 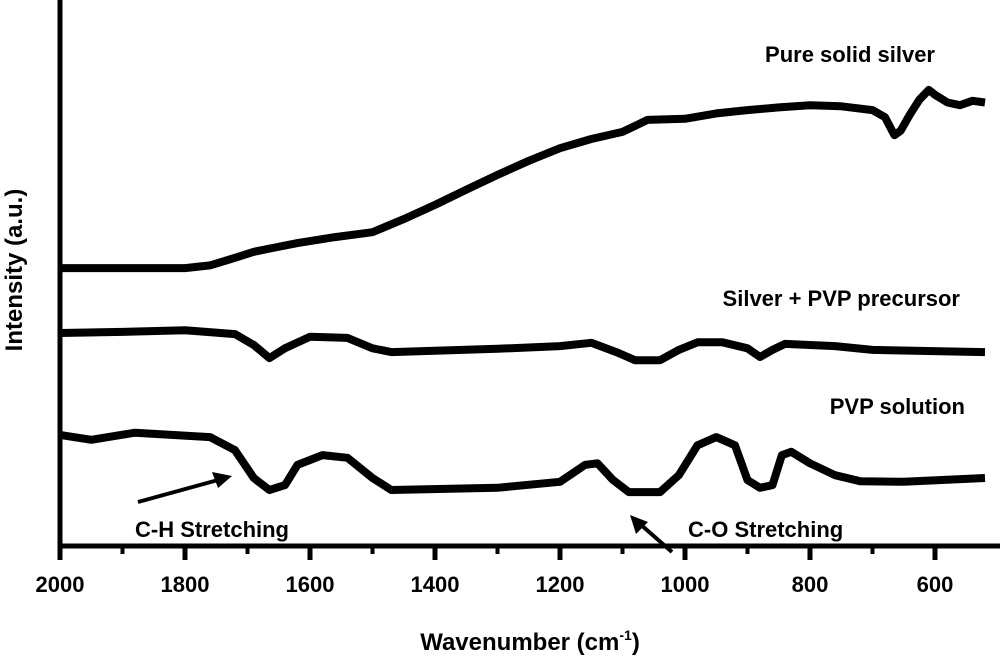 I want to click on series-line-pvp-solution, so click(x=522, y=462).